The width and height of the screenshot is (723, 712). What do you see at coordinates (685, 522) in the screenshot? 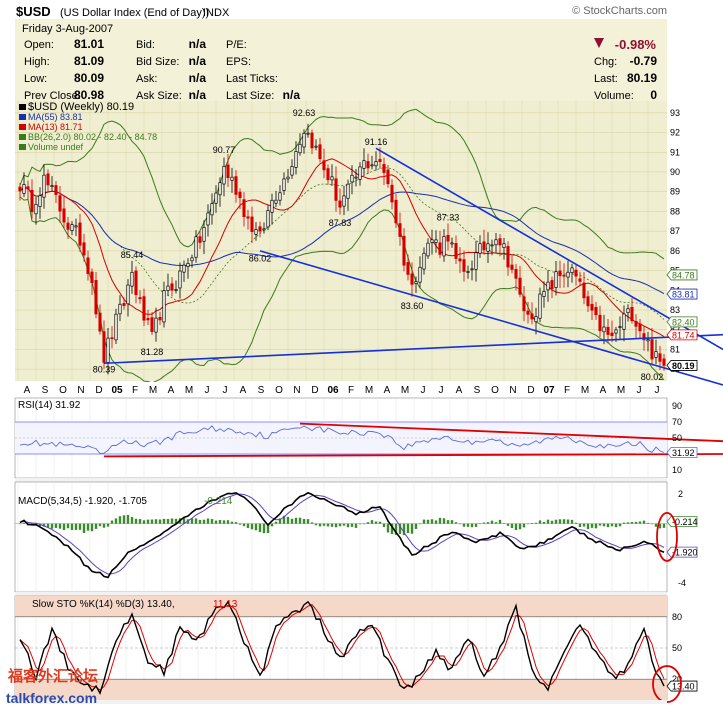
I see `macd-hist-tag-label: -0.214` at bounding box center [685, 522].